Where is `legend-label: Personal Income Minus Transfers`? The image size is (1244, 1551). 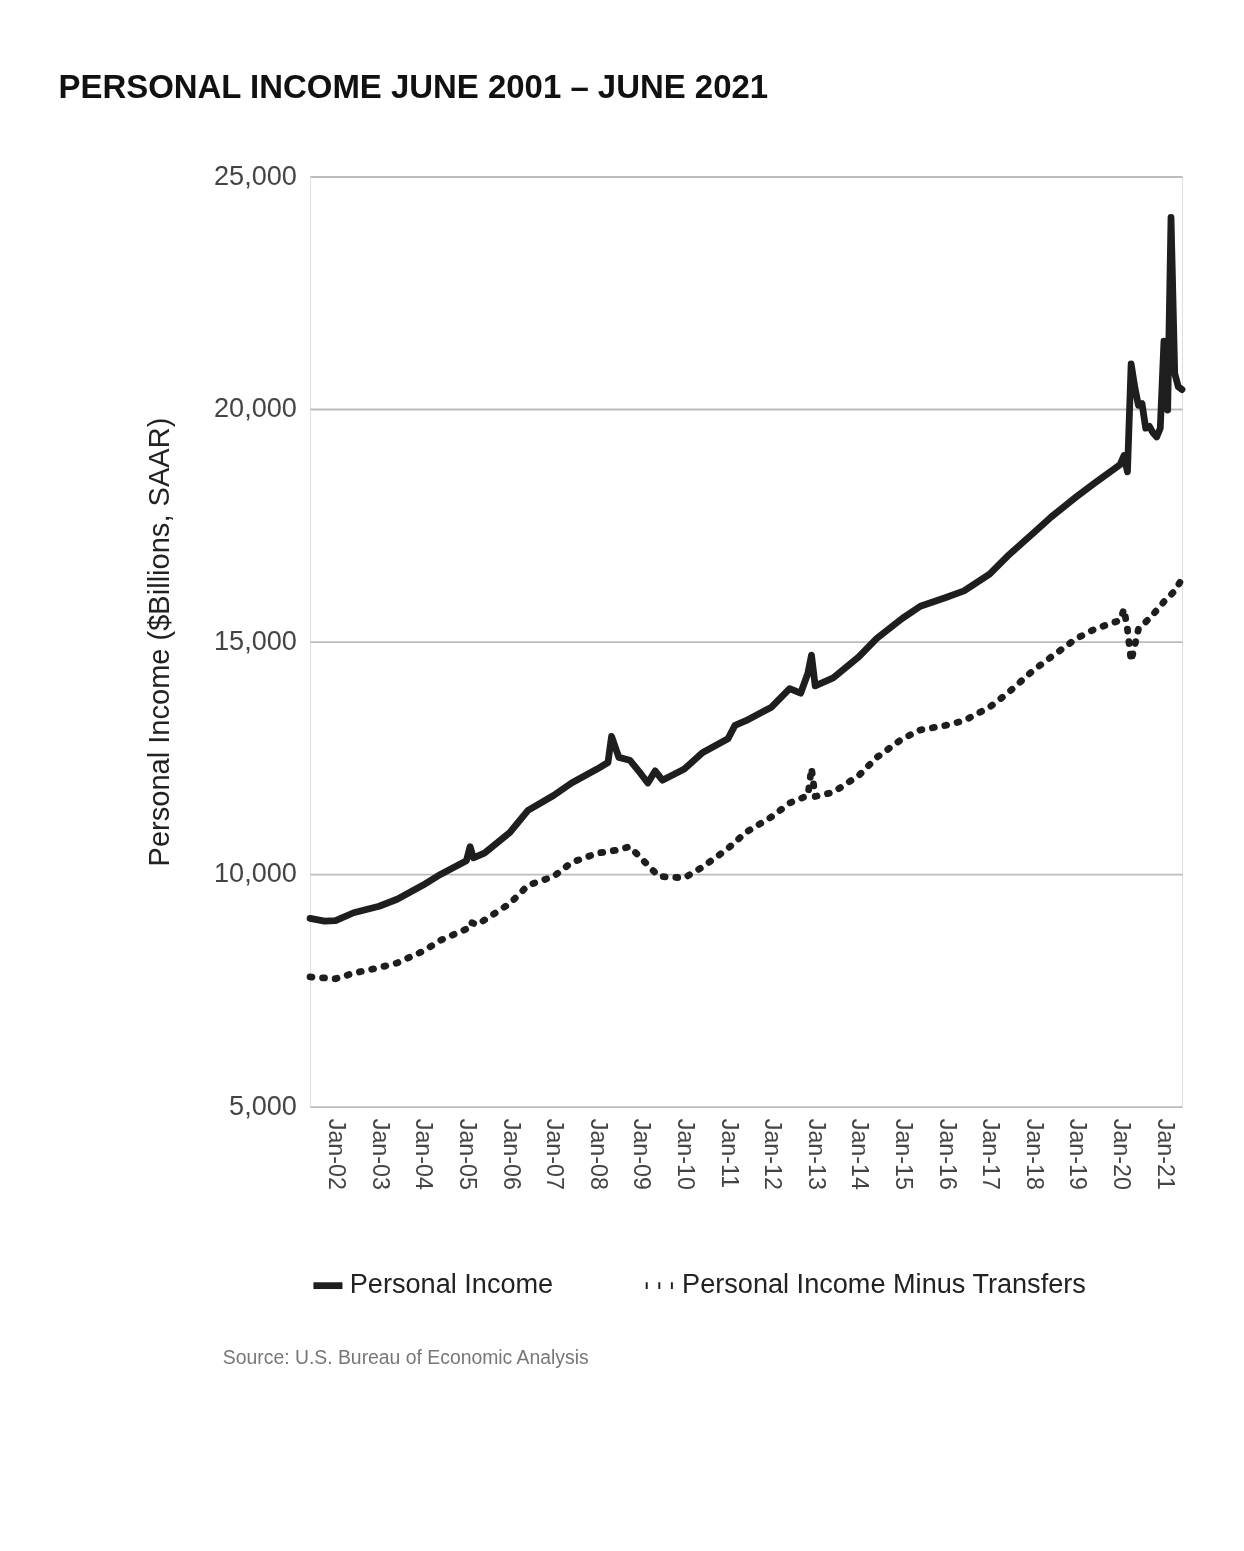
legend-label: Personal Income Minus Transfers is located at coordinates (884, 1284).